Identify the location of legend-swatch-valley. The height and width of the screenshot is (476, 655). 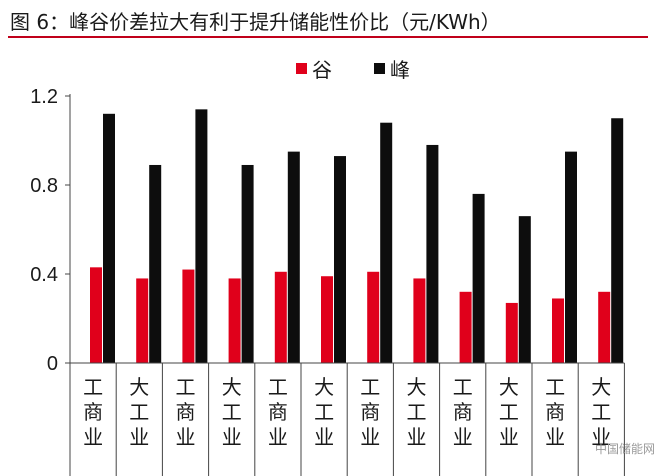
(301, 68).